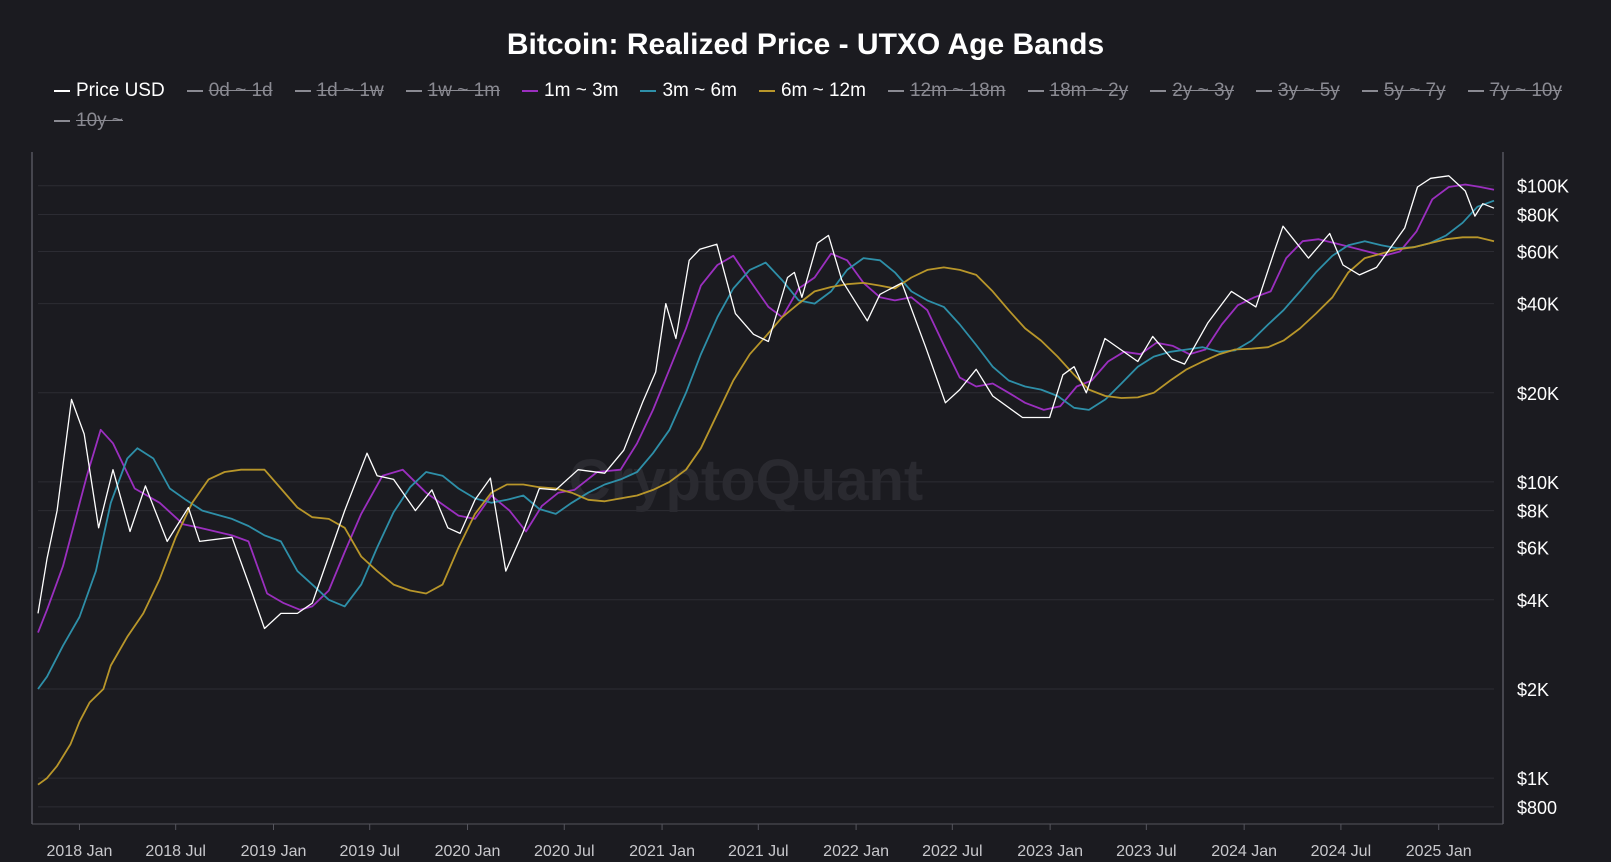 Image resolution: width=1611 pixels, height=862 pixels. Describe the element at coordinates (952, 851) in the screenshot. I see `x-tick-label: 2022 Jul` at that location.